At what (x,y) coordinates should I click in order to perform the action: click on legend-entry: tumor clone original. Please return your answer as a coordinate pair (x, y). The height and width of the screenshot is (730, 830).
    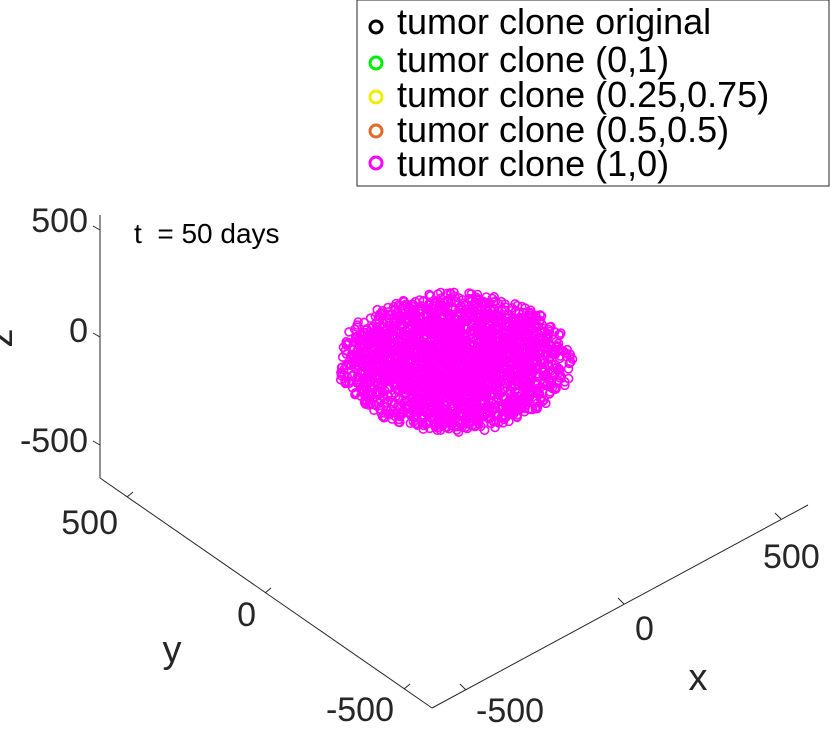
    Looking at the image, I should click on (539, 21).